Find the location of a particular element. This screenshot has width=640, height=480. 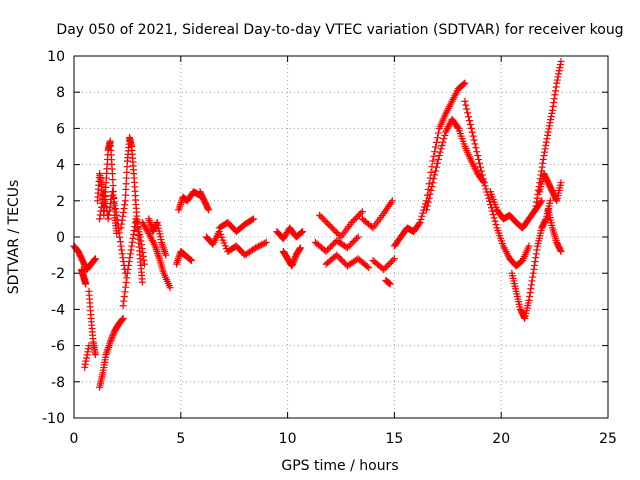

y-tick-label: 6 is located at coordinates (60, 129).